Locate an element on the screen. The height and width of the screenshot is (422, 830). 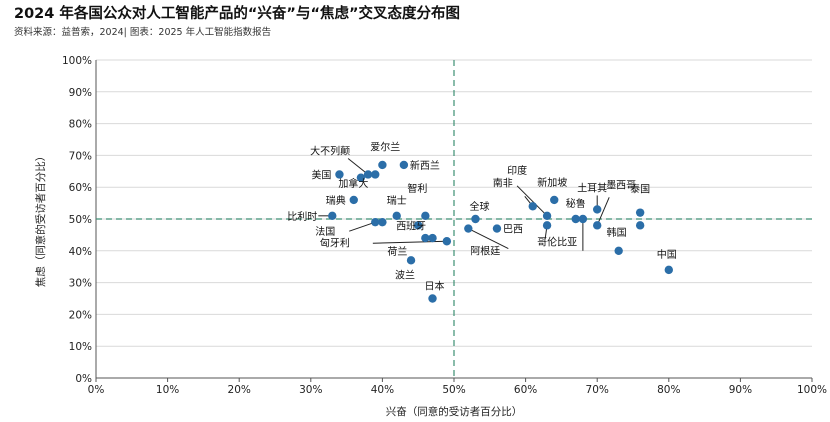
y-tick-label: 0% is located at coordinates (83, 379).